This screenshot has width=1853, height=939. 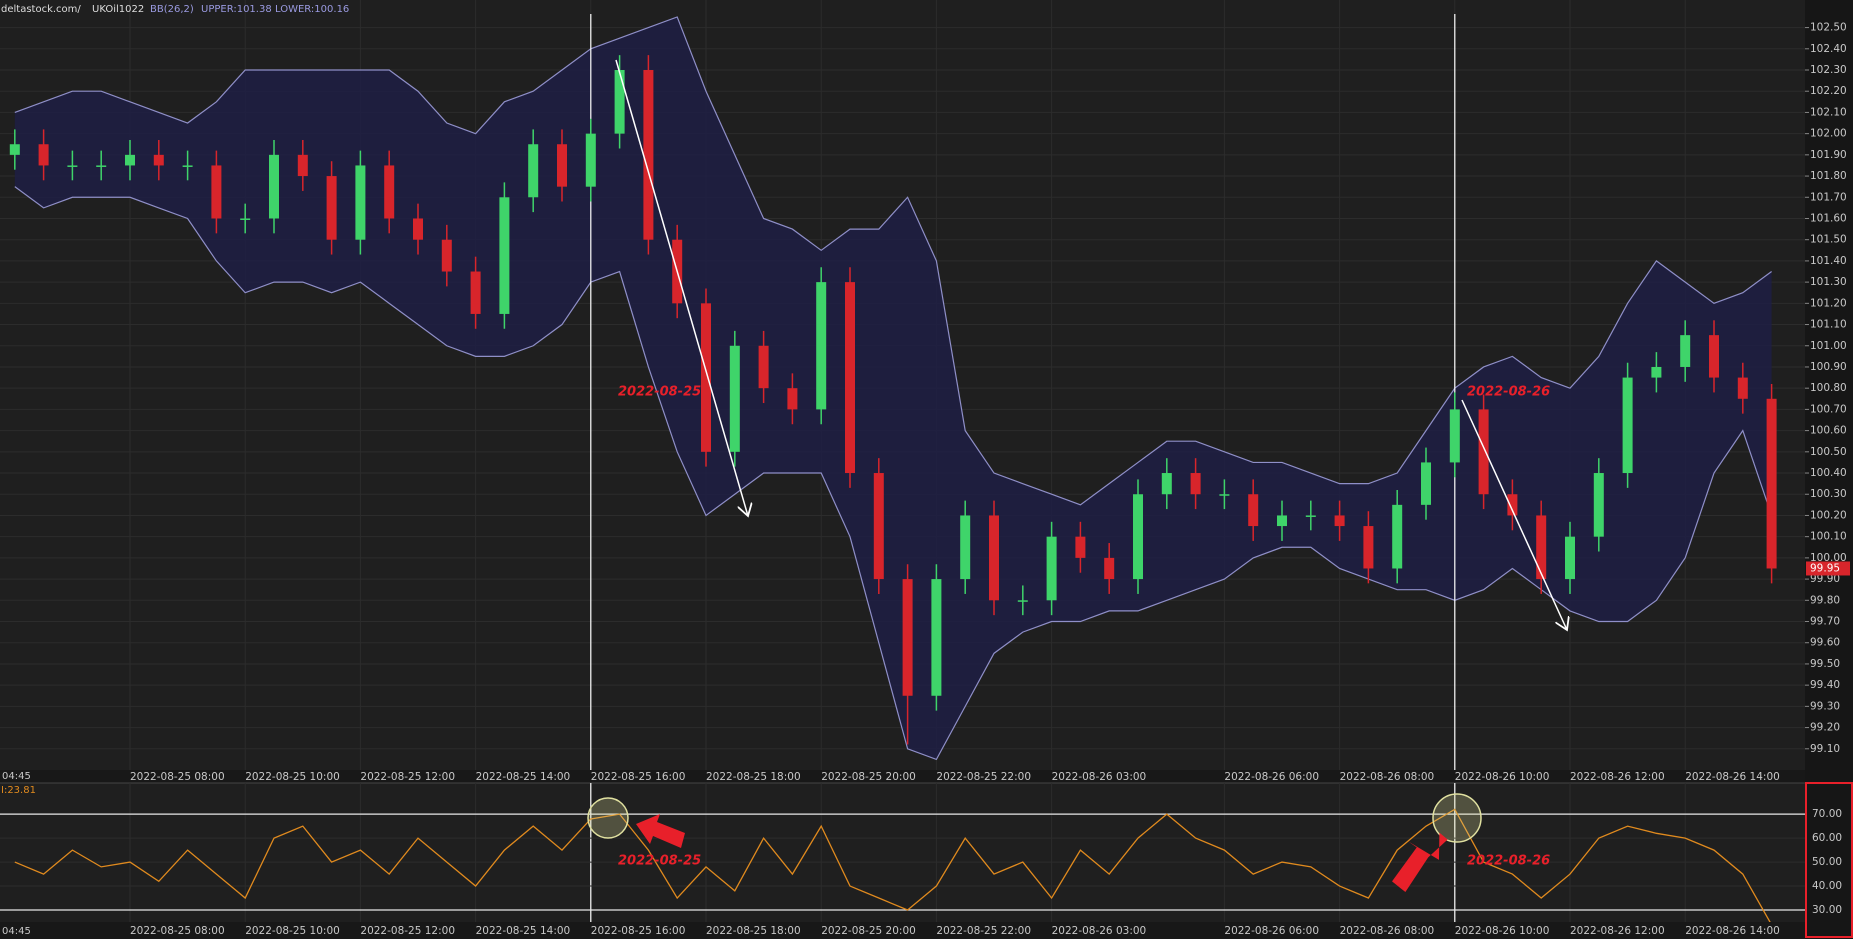 I want to click on y-tick-label: 99.40, so click(x=1825, y=685).